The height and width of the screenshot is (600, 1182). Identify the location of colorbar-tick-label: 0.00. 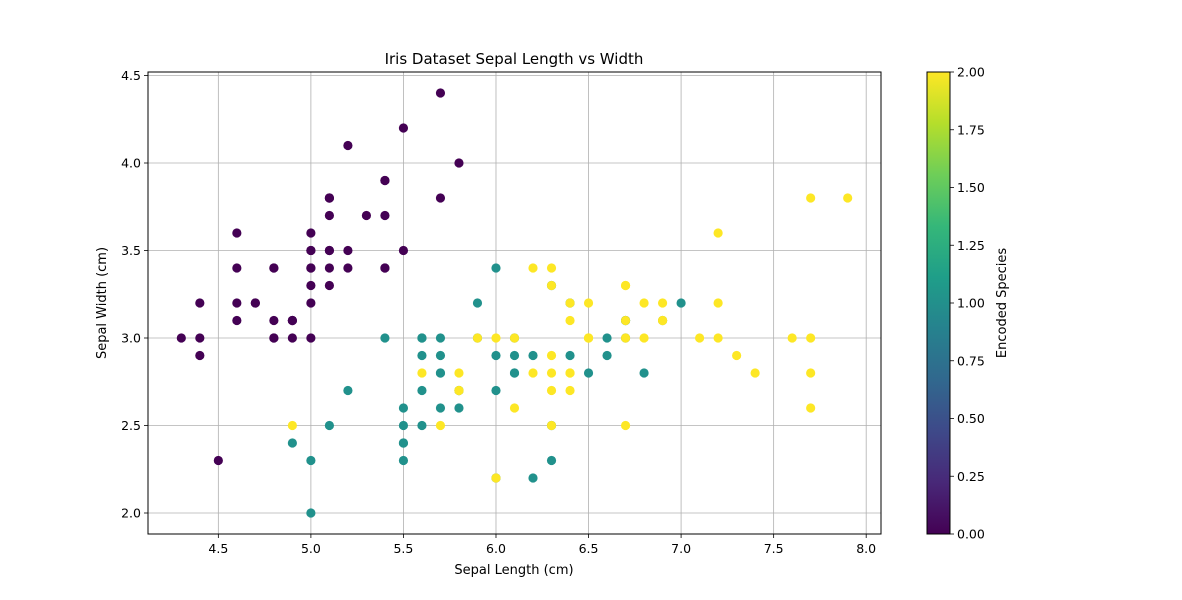
(971, 534).